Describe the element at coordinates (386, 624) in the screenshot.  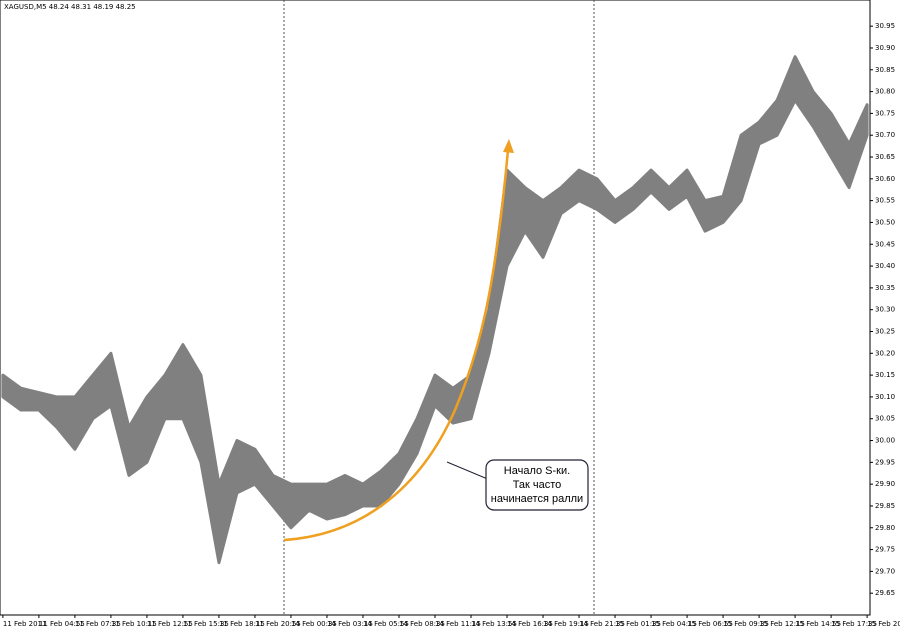
I see `x-tick-label: 14 Feb 05:55` at that location.